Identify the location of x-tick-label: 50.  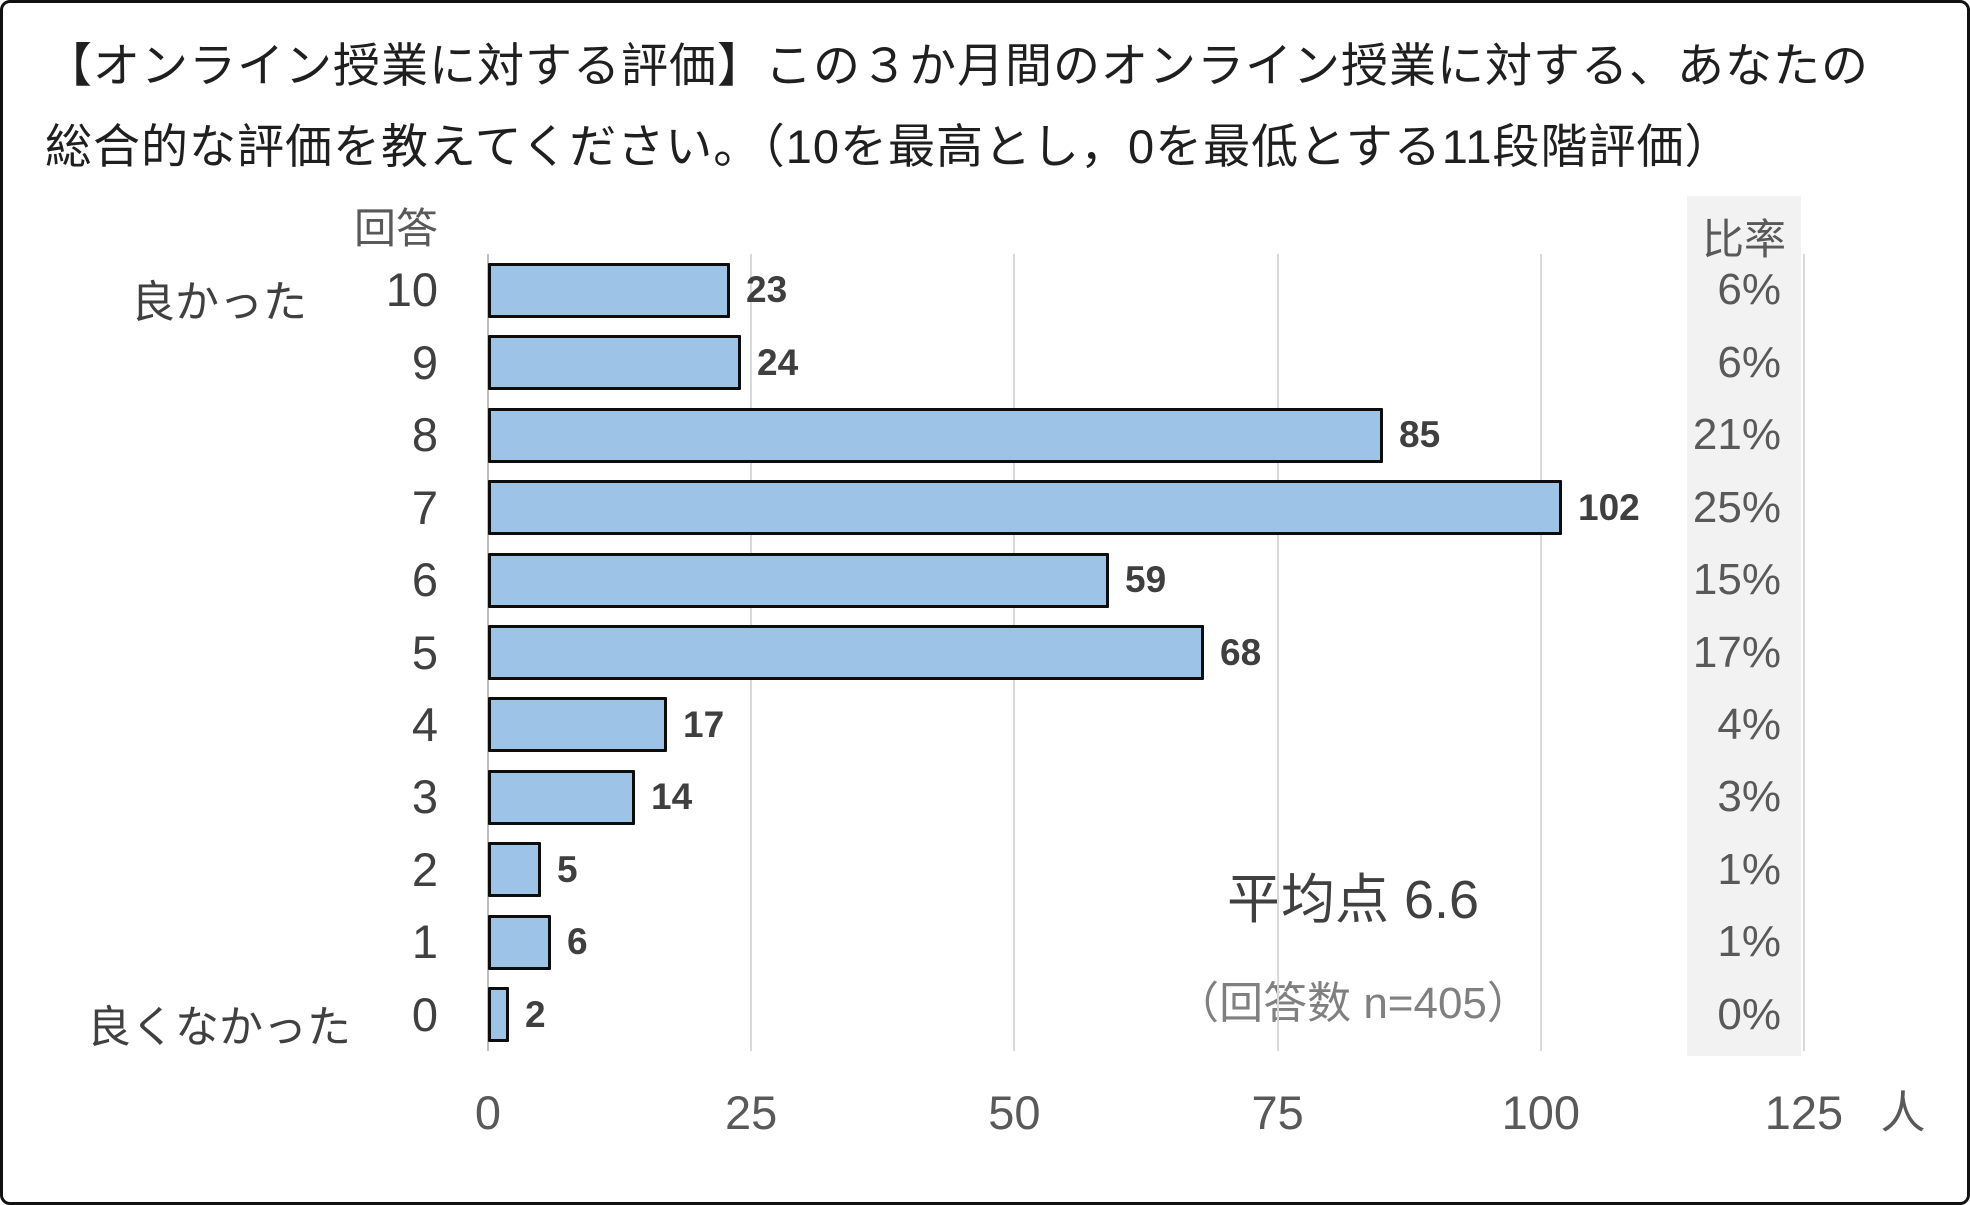
(1014, 1112).